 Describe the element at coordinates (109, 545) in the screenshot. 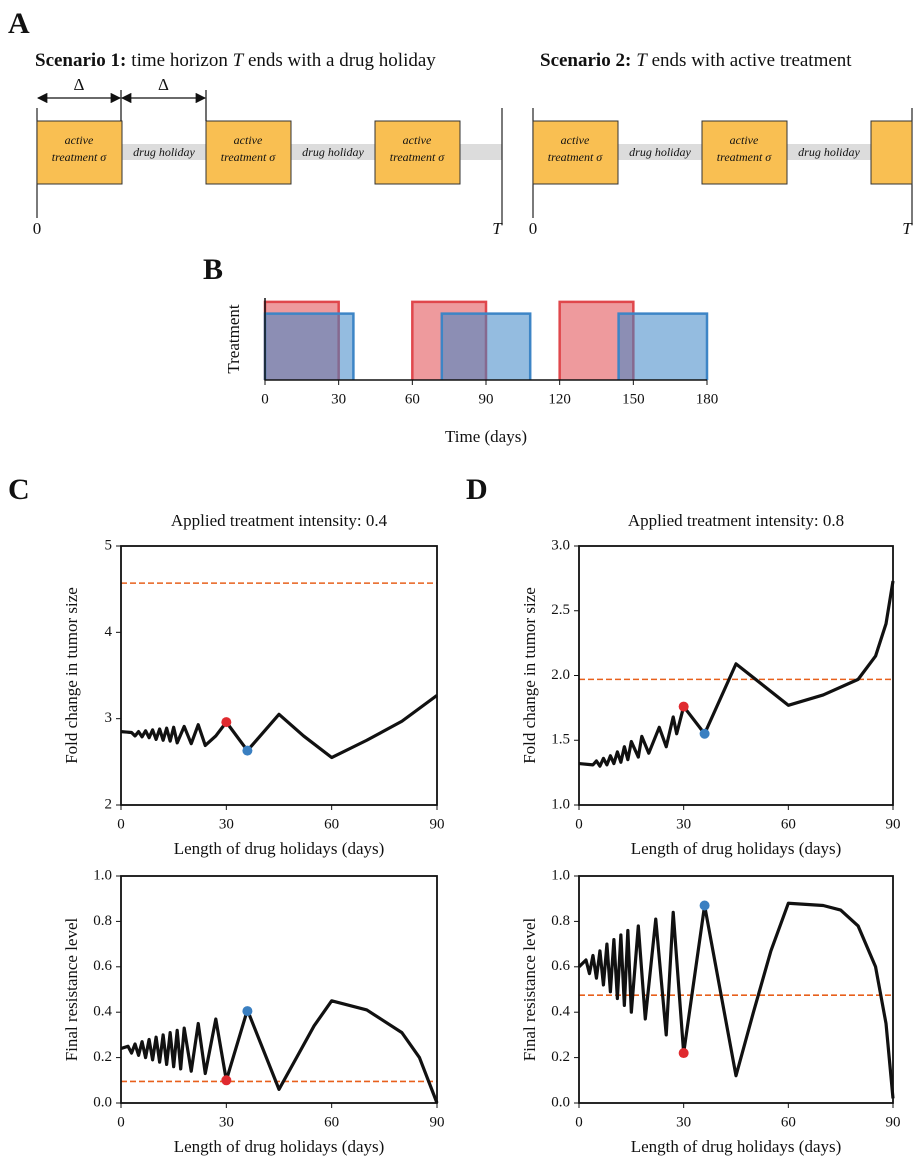

I see `y-tick-label: 5` at that location.